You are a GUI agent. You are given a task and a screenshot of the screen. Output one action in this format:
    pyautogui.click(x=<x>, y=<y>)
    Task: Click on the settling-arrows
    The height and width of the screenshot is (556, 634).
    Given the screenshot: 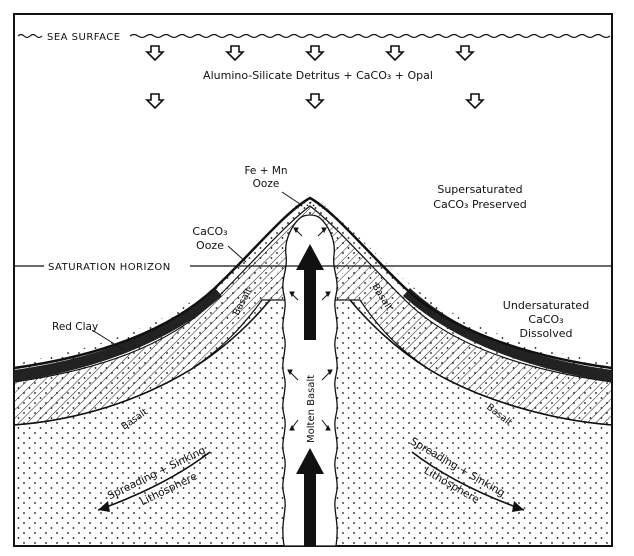 What is the action you would take?
    pyautogui.click(x=315, y=77)
    